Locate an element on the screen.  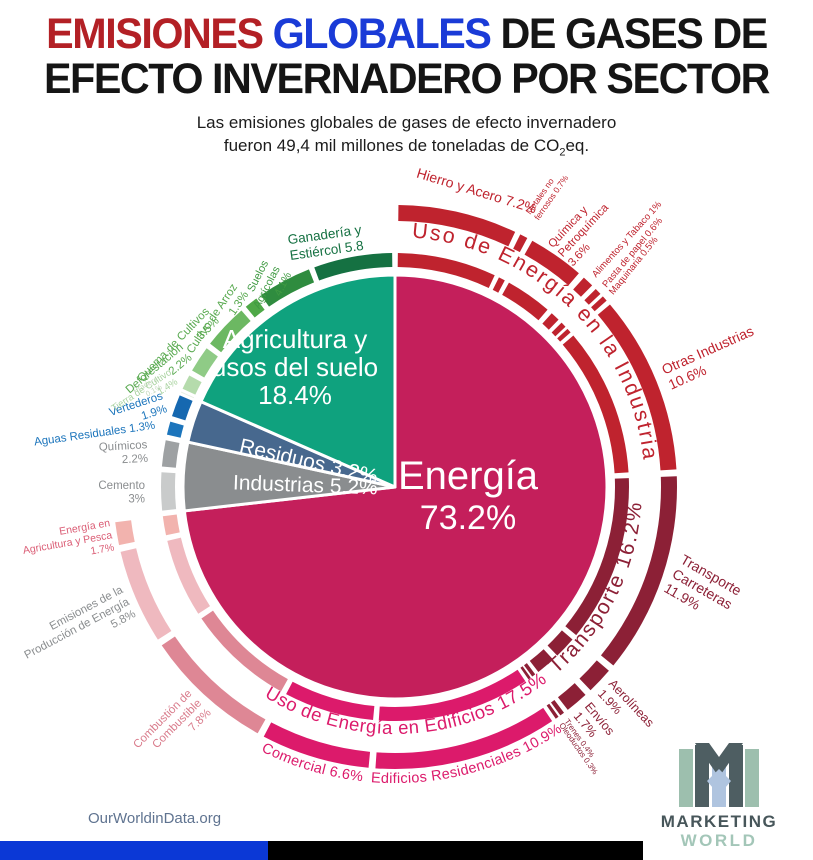
ring-b-segment-otras-industrias is located at coordinates (637, 387).